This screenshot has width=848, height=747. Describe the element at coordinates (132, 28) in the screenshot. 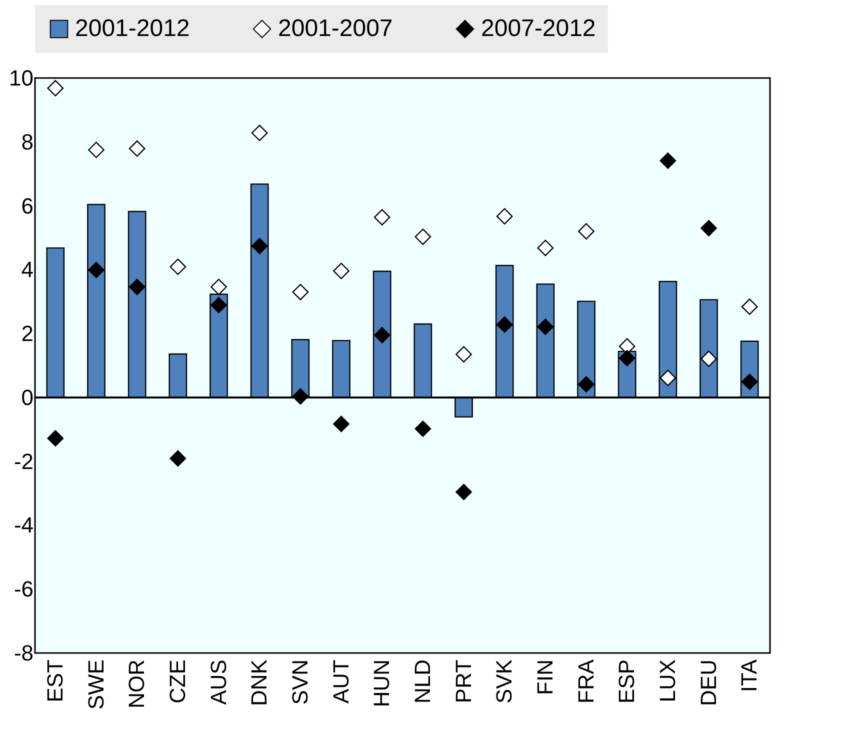

I see `legend-label: 2001-2012` at that location.